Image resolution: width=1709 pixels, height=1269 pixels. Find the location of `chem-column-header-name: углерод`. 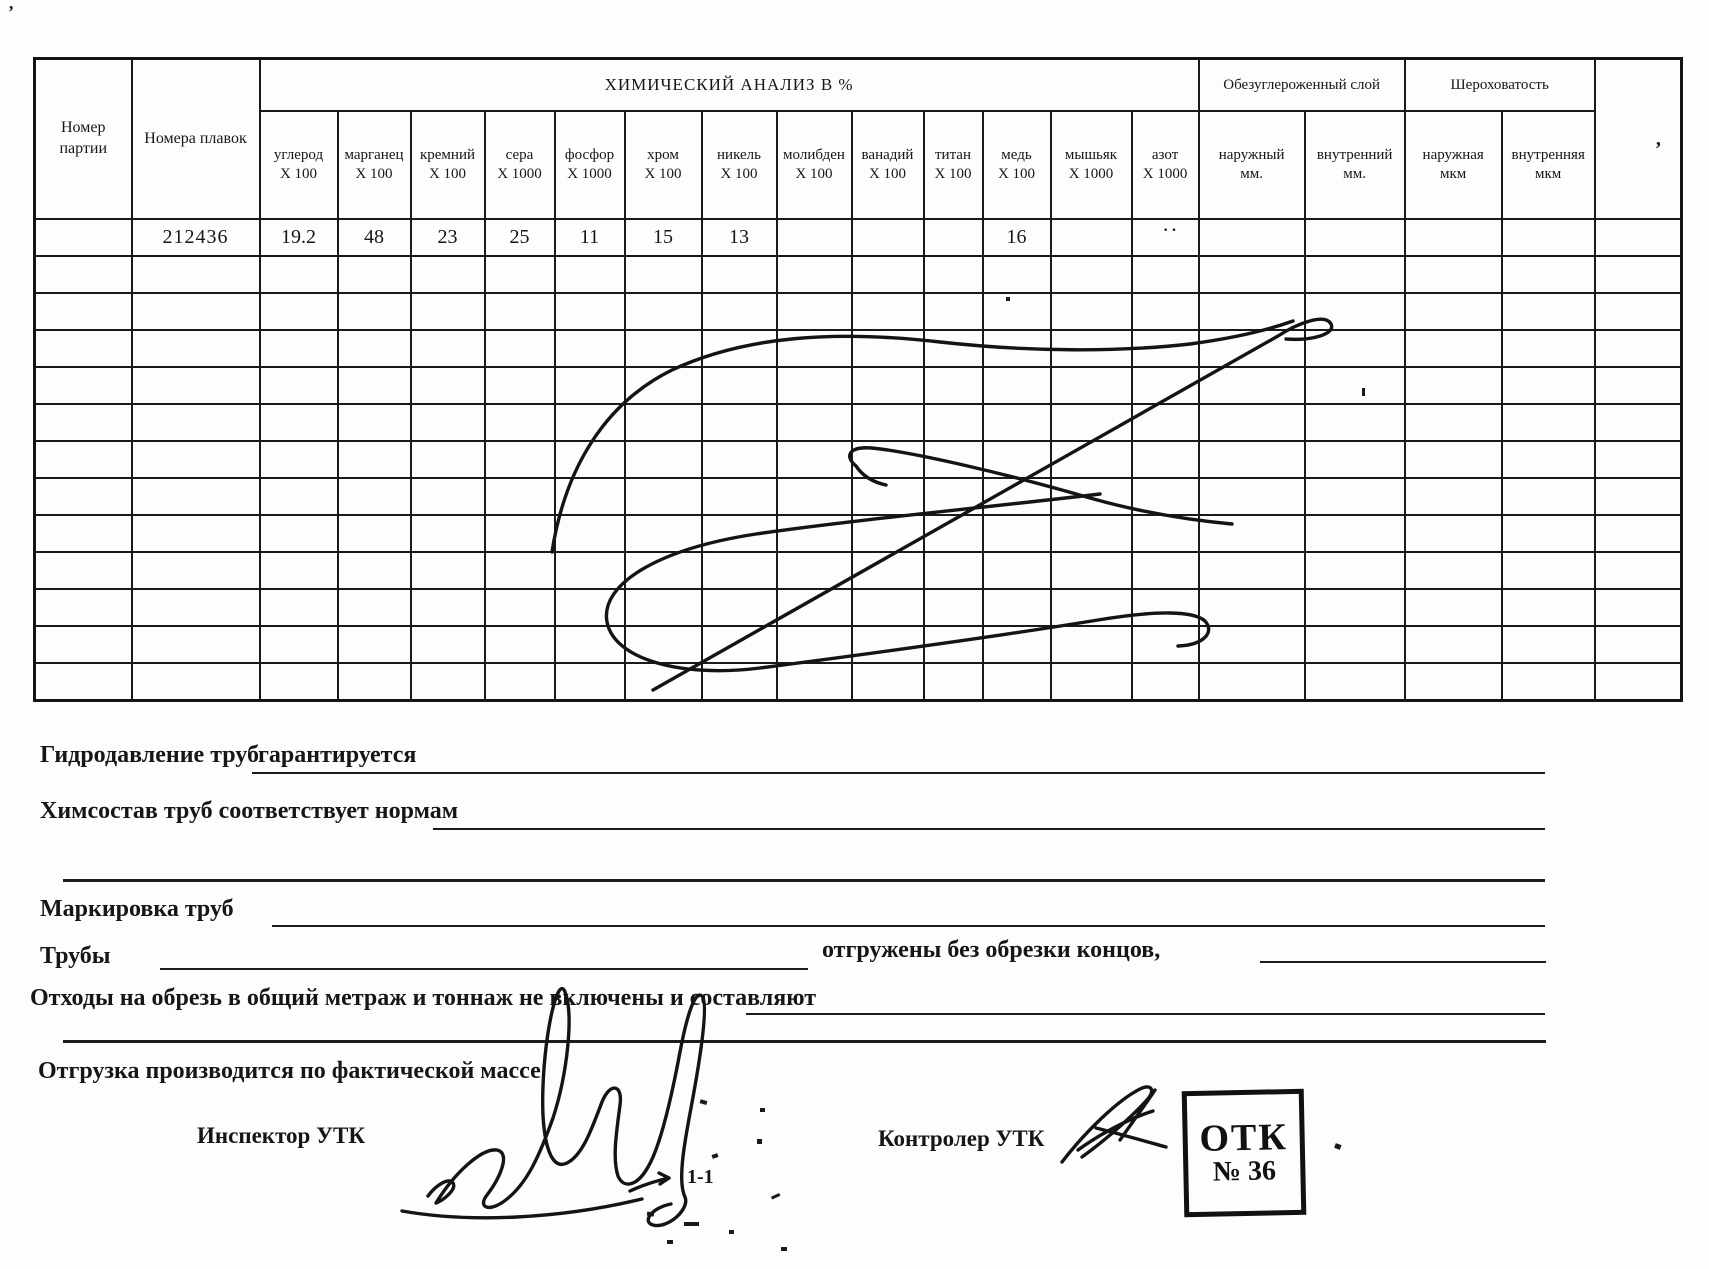

chem-column-header-name: углерод is located at coordinates (298, 154).